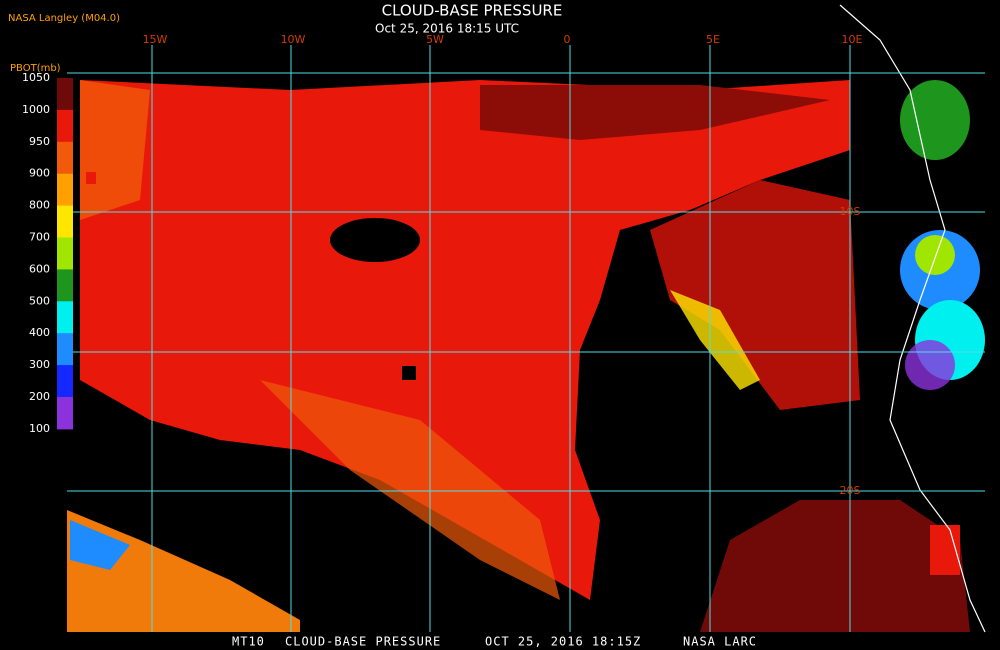 The image size is (1000, 650). Describe the element at coordinates (850, 351) in the screenshot. I see `latitude-labels: 10S 20S` at that location.